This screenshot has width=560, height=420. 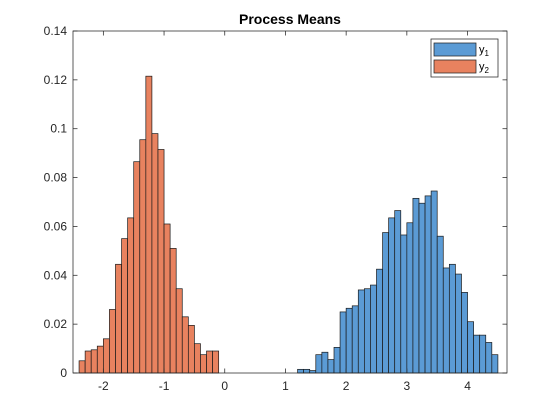 I want to click on x-tick-label: 3, so click(x=407, y=386).